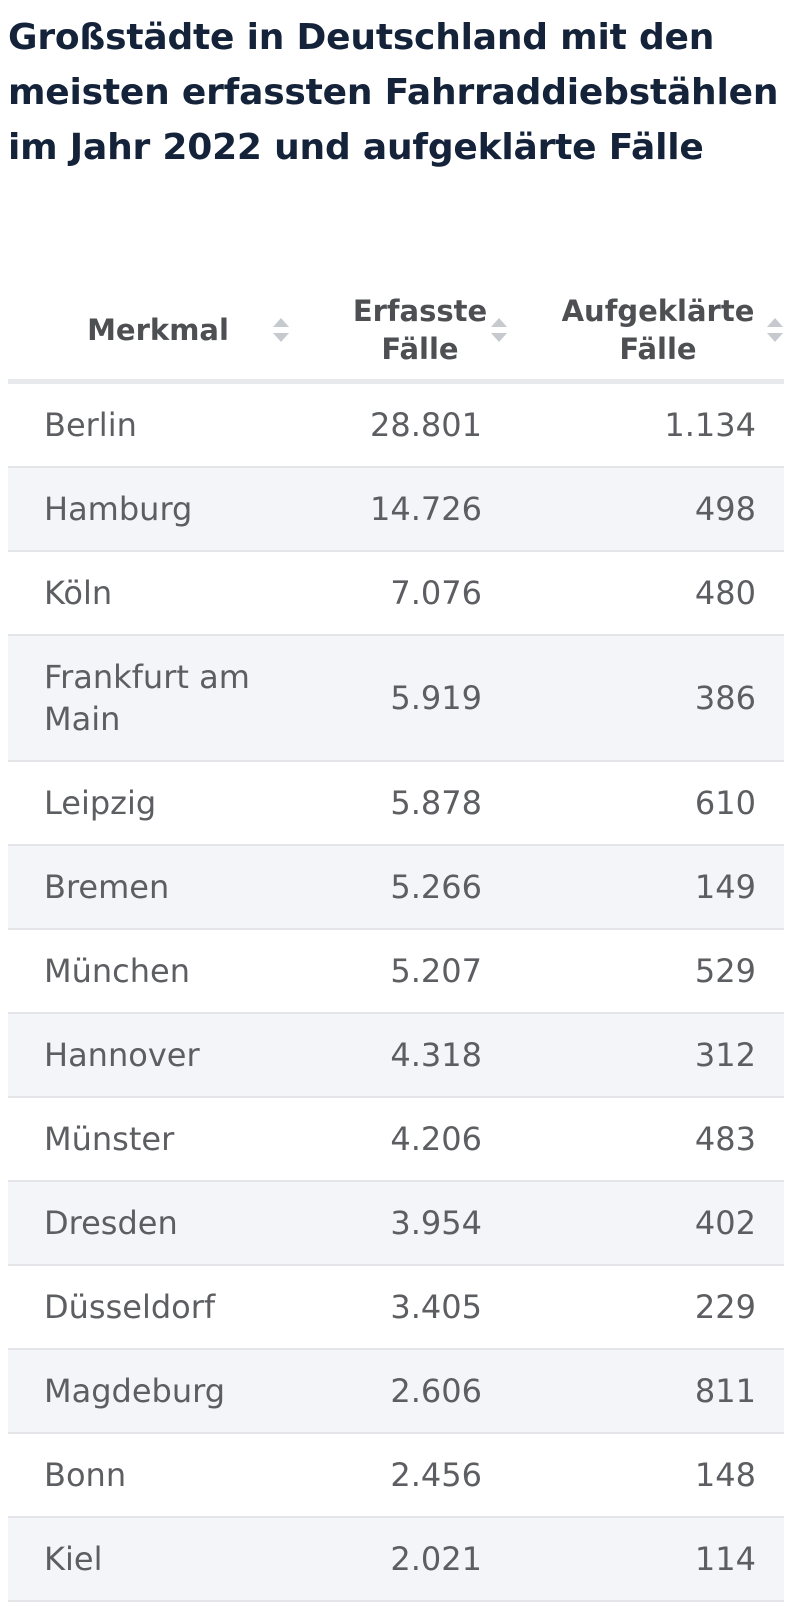 This screenshot has width=792, height=1603. I want to click on table-header: Merkmal Erfasste Fälle Aufgeklärte Fälle, so click(396, 332).